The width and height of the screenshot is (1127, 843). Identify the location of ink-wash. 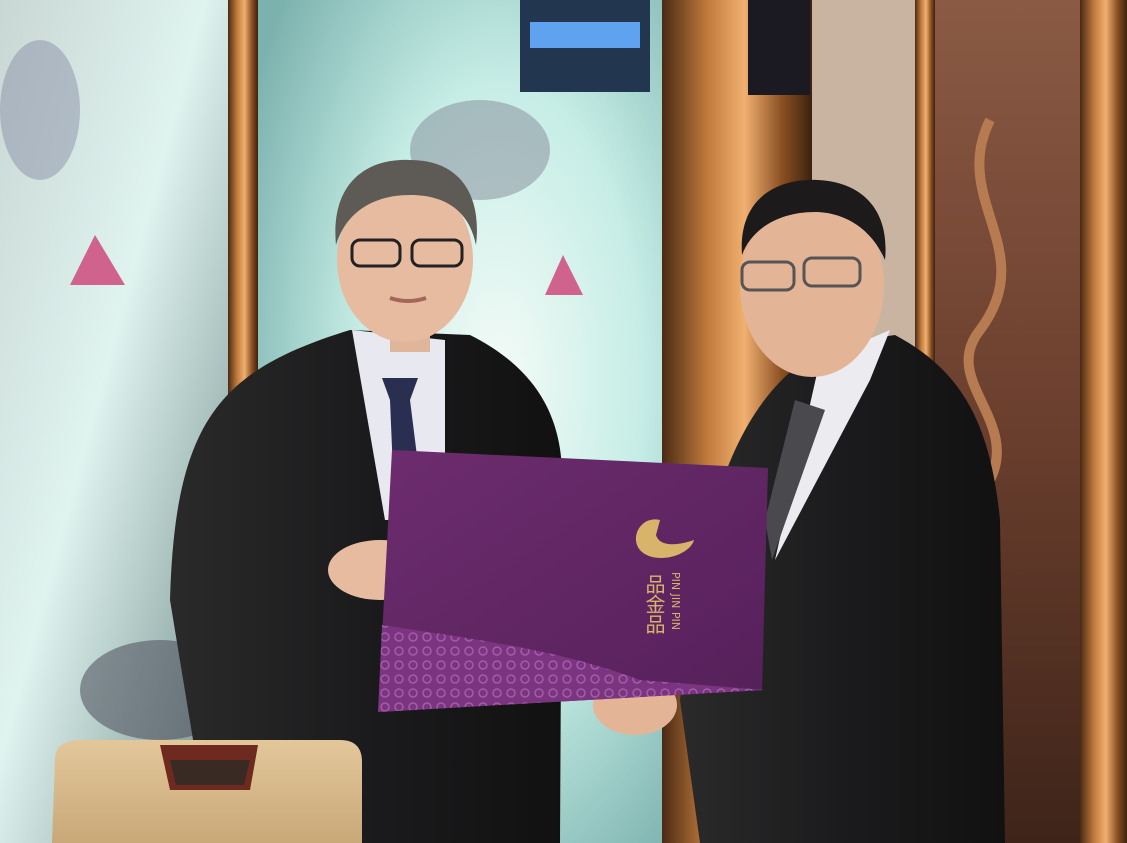
(40, 110).